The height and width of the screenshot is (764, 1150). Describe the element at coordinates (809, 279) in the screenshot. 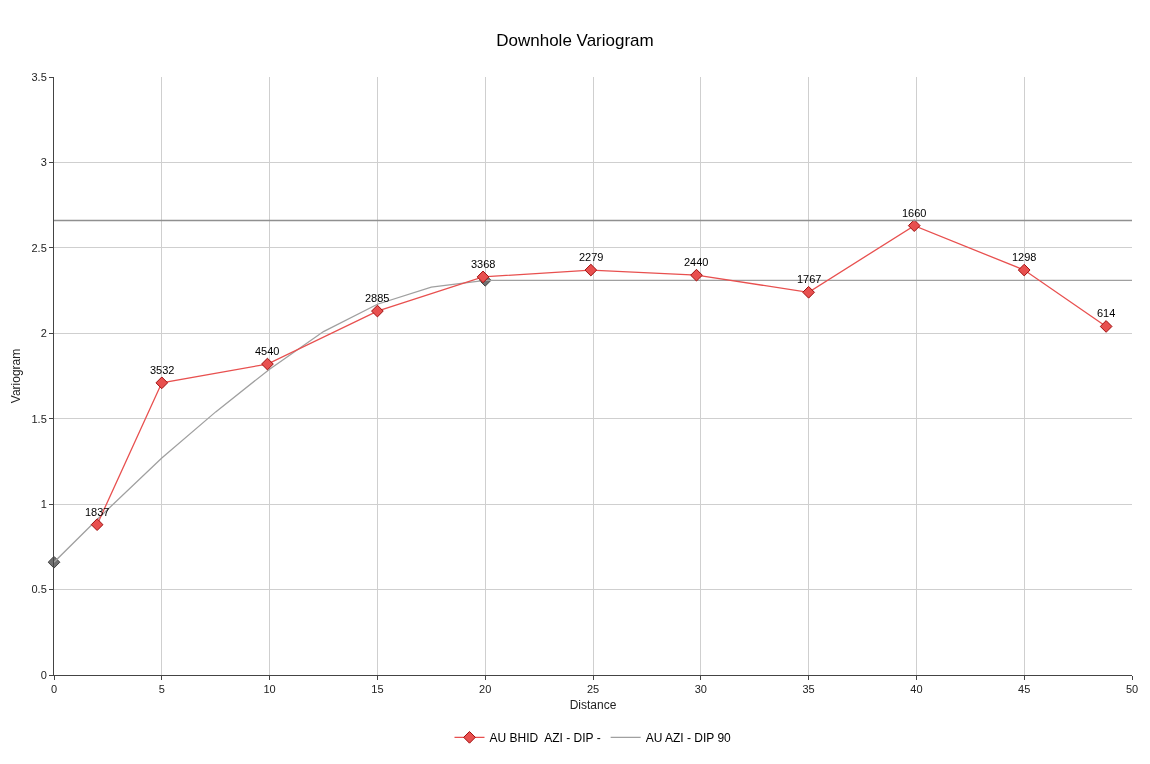

I see `annotation: 1767` at that location.